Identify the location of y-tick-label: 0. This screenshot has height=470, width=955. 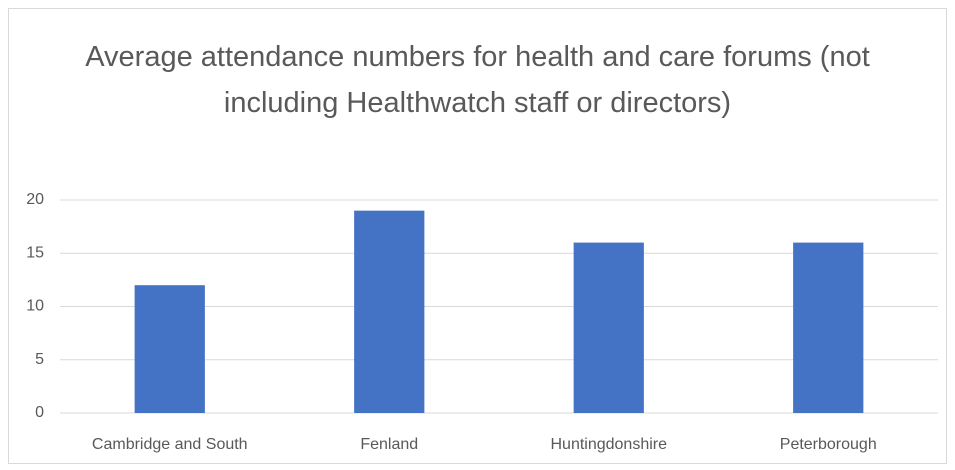
(39, 412).